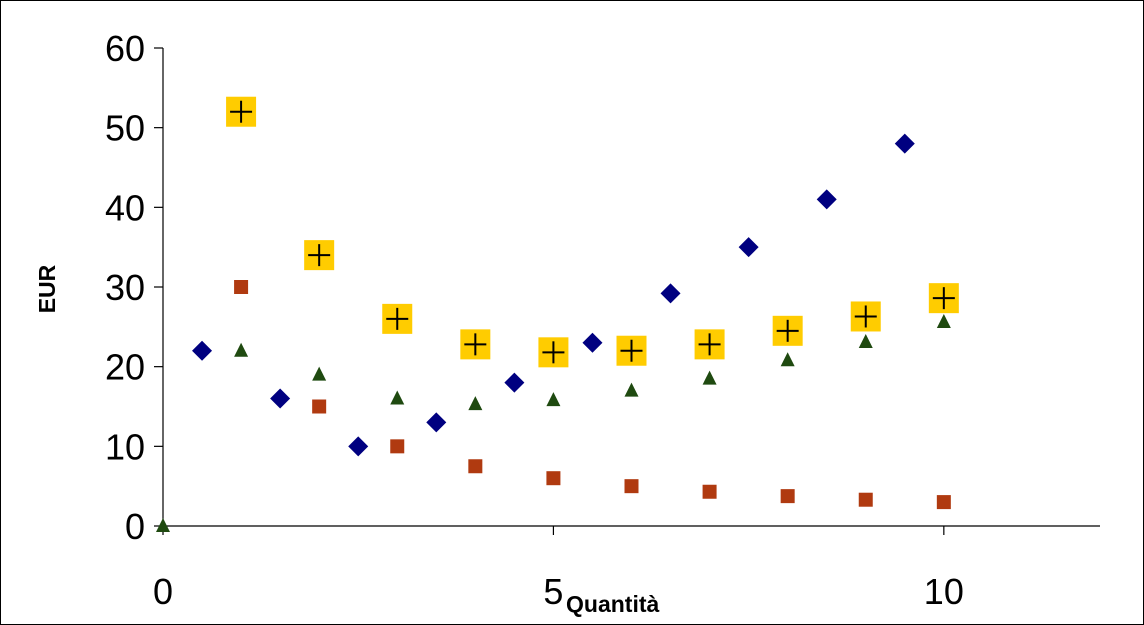 The height and width of the screenshot is (625, 1144). Describe the element at coordinates (135, 526) in the screenshot. I see `y-tick-label-0: 0` at that location.